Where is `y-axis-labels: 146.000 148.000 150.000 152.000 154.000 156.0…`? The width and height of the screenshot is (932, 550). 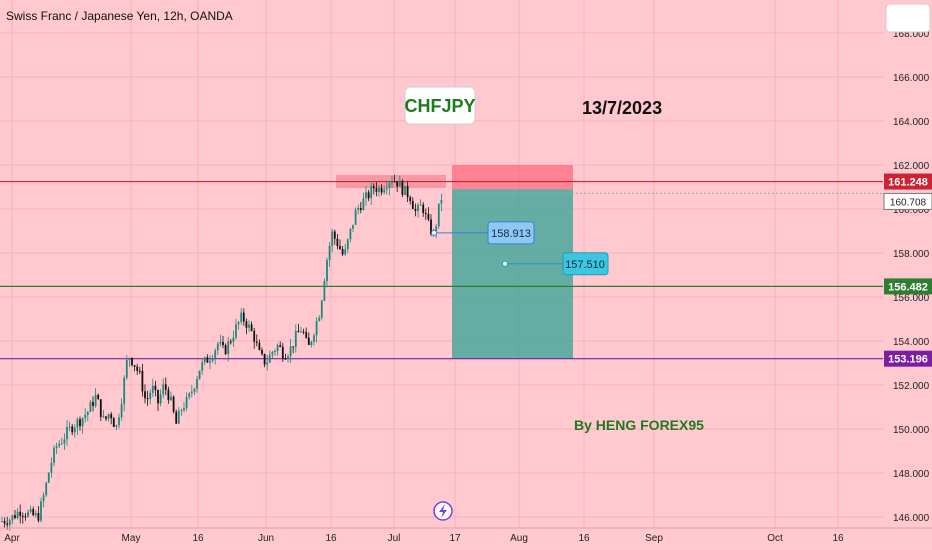 y-axis-labels: 146.000 148.000 150.000 152.000 154.000 156.0… is located at coordinates (911, 276).